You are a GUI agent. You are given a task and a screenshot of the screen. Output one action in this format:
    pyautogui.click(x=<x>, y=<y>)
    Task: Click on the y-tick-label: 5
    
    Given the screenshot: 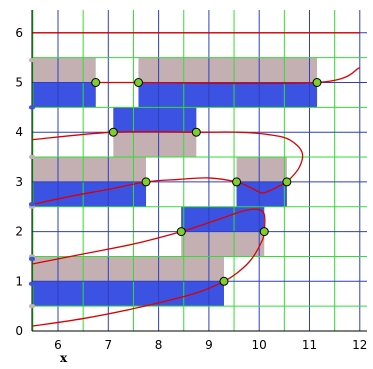 What is the action you would take?
    pyautogui.click(x=19, y=83)
    